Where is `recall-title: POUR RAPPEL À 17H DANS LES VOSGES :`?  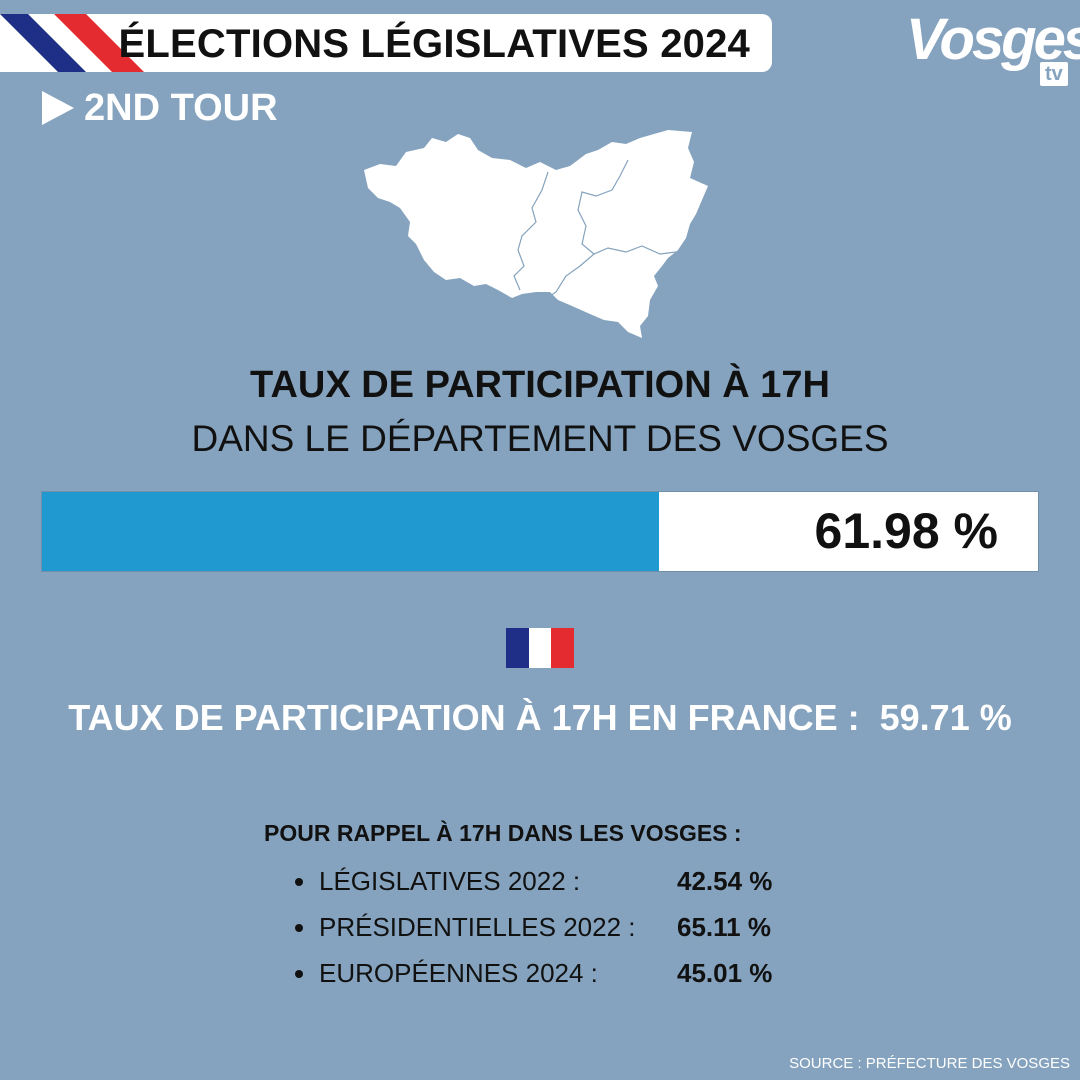
recall-title: POUR RAPPEL À 17H DANS LES VOSGES : is located at coordinates (503, 833).